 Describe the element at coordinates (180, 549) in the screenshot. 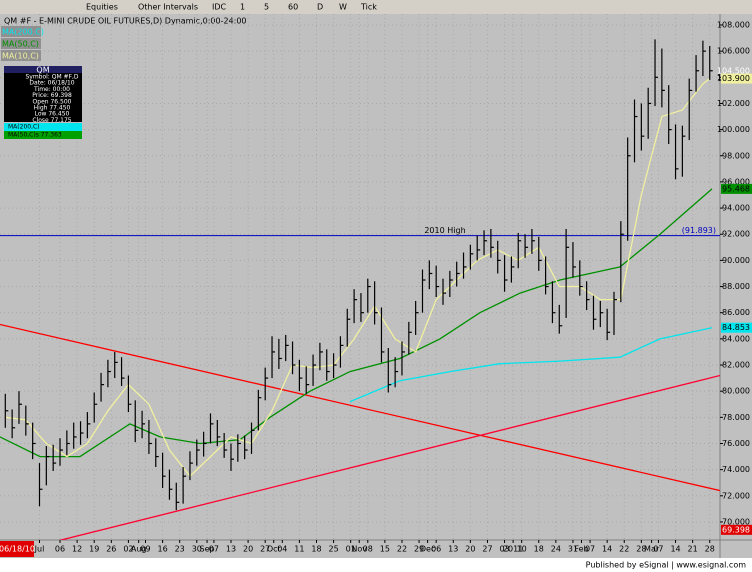

I see `x-tick-label: 23` at that location.